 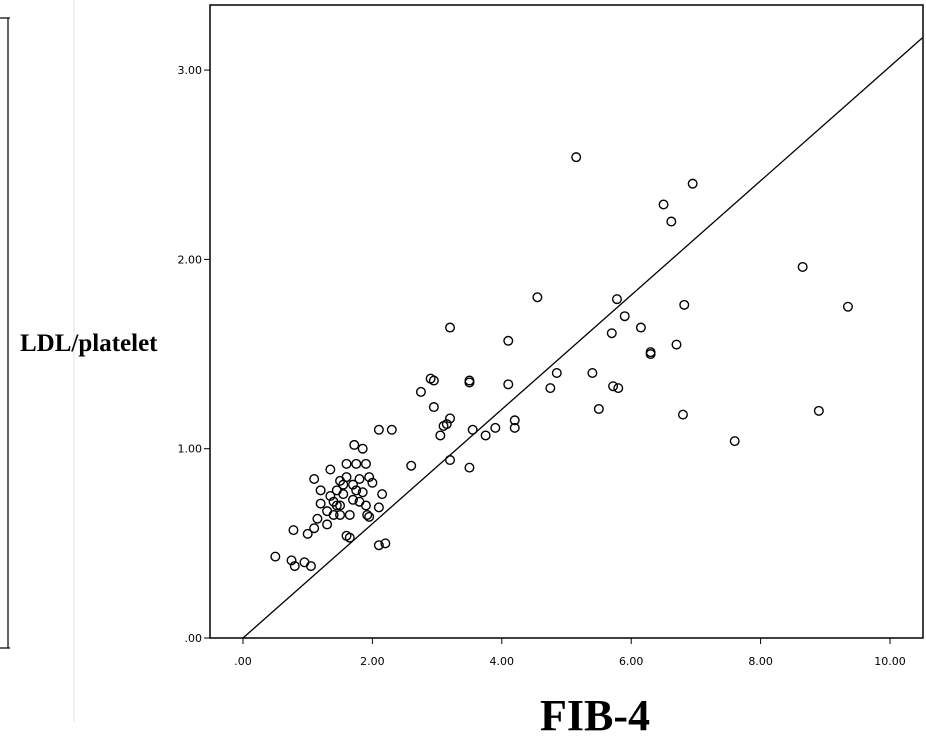 What do you see at coordinates (595, 715) in the screenshot?
I see `x-axis-label: FIB-4` at bounding box center [595, 715].